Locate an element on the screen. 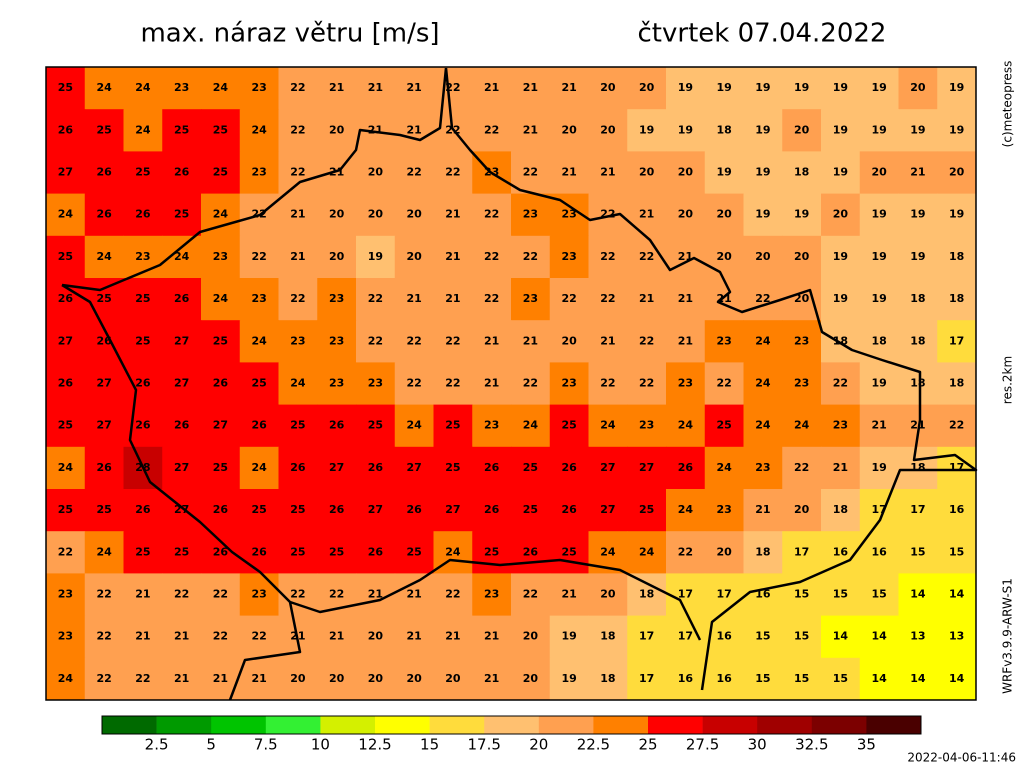  legend-label: 2.5 is located at coordinates (157, 745).